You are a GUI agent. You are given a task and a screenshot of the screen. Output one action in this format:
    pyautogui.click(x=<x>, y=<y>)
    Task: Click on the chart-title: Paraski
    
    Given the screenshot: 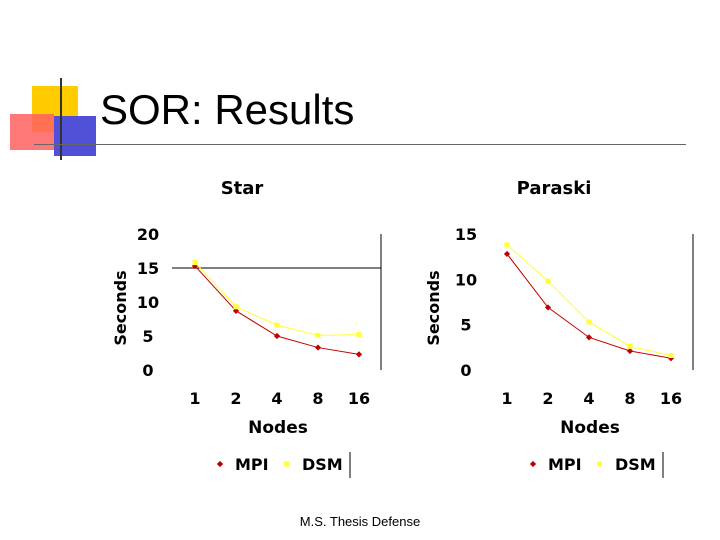 What is the action you would take?
    pyautogui.click(x=554, y=188)
    